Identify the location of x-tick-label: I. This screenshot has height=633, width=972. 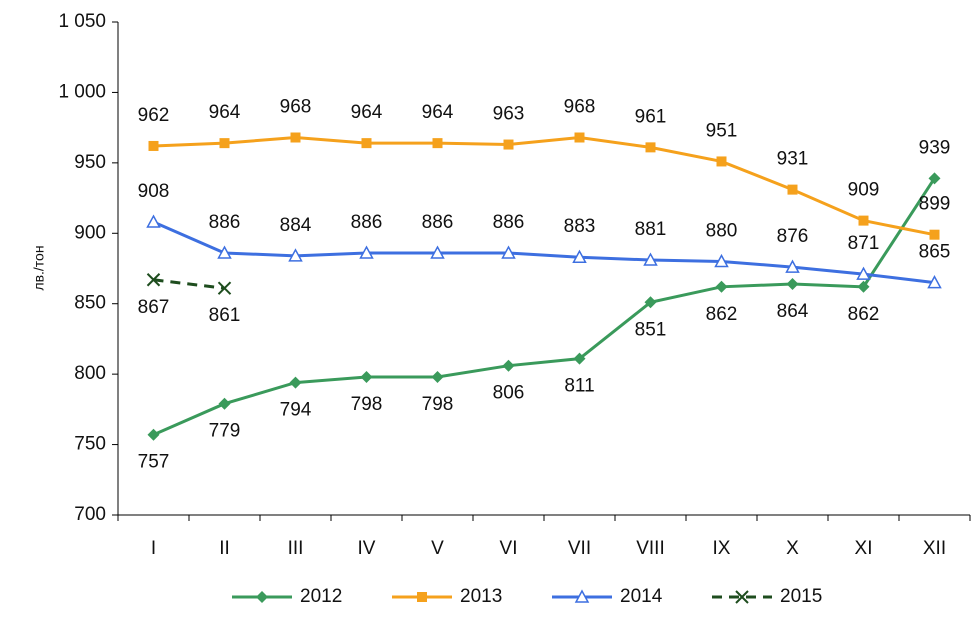
(153, 548).